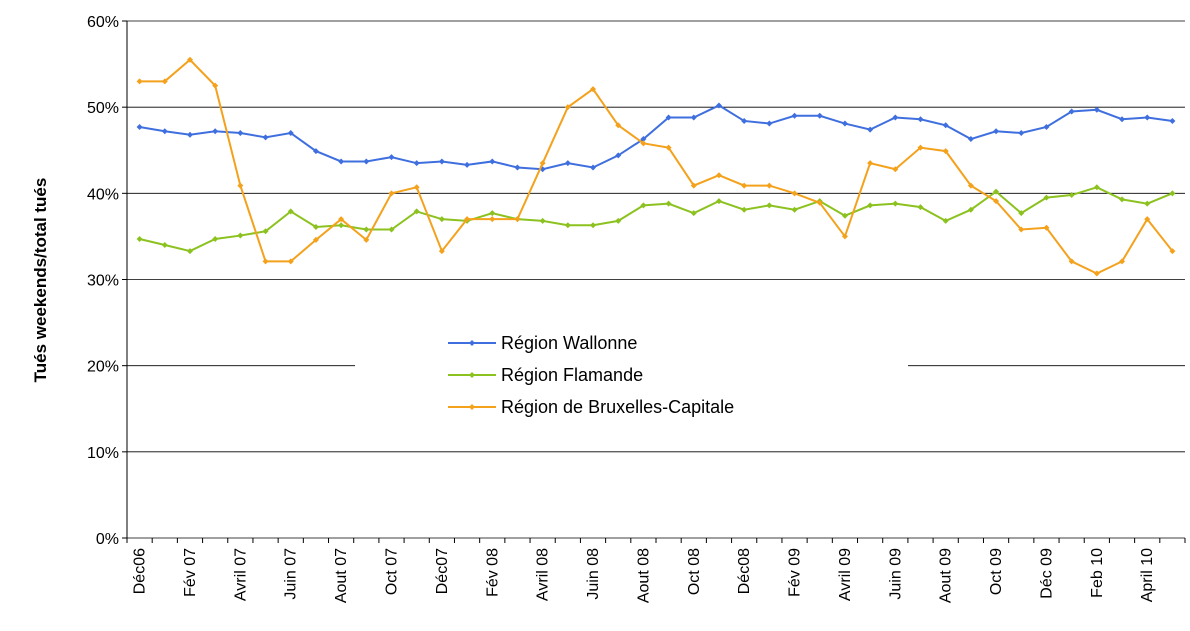  I want to click on legend-box, so click(631, 373).